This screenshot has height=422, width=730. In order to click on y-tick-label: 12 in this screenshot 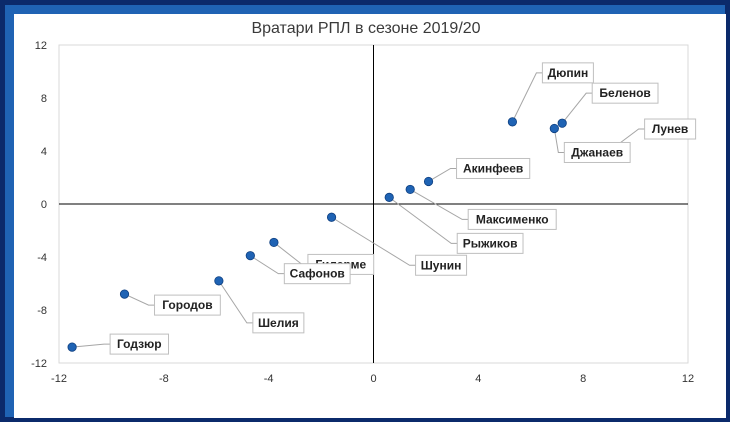, I will do `click(41, 46)`.